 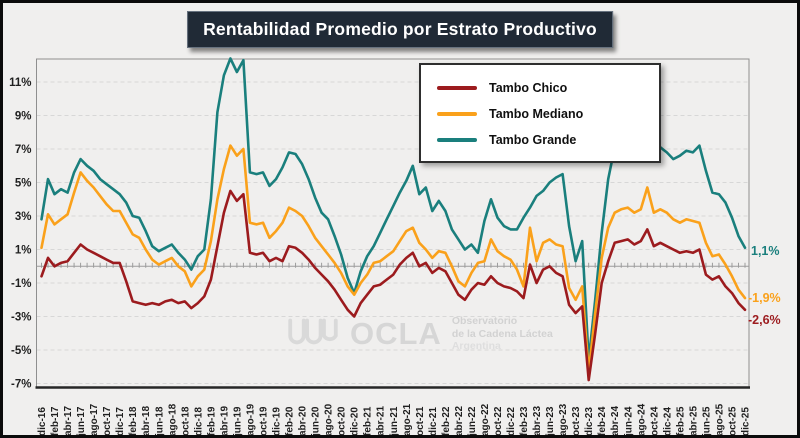 What do you see at coordinates (536, 114) in the screenshot?
I see `legend-label: Tambo Mediano` at bounding box center [536, 114].